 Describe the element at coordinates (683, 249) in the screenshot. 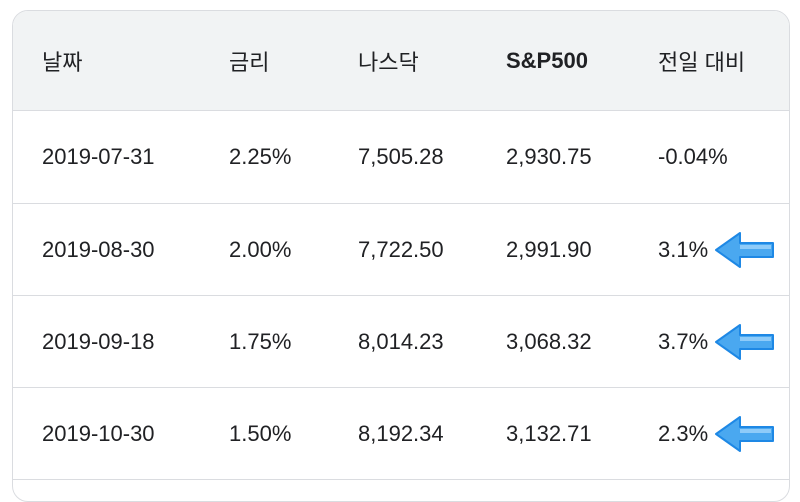

I see `cell-change-value: 3.1%` at that location.